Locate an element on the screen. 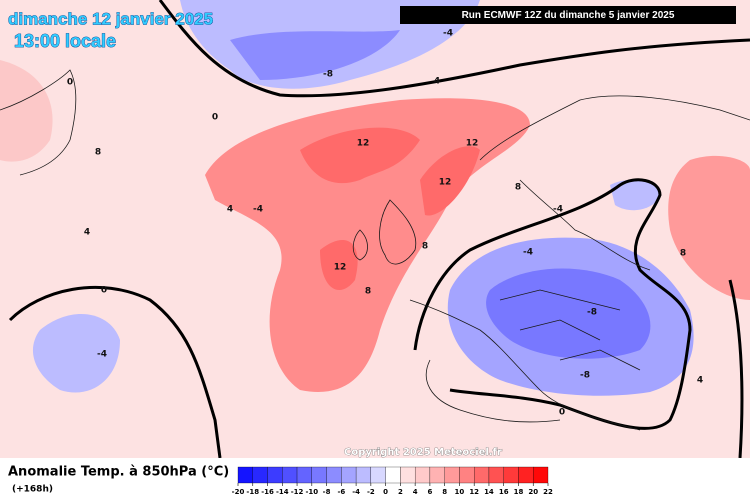  tick-label: -16 is located at coordinates (267, 492).